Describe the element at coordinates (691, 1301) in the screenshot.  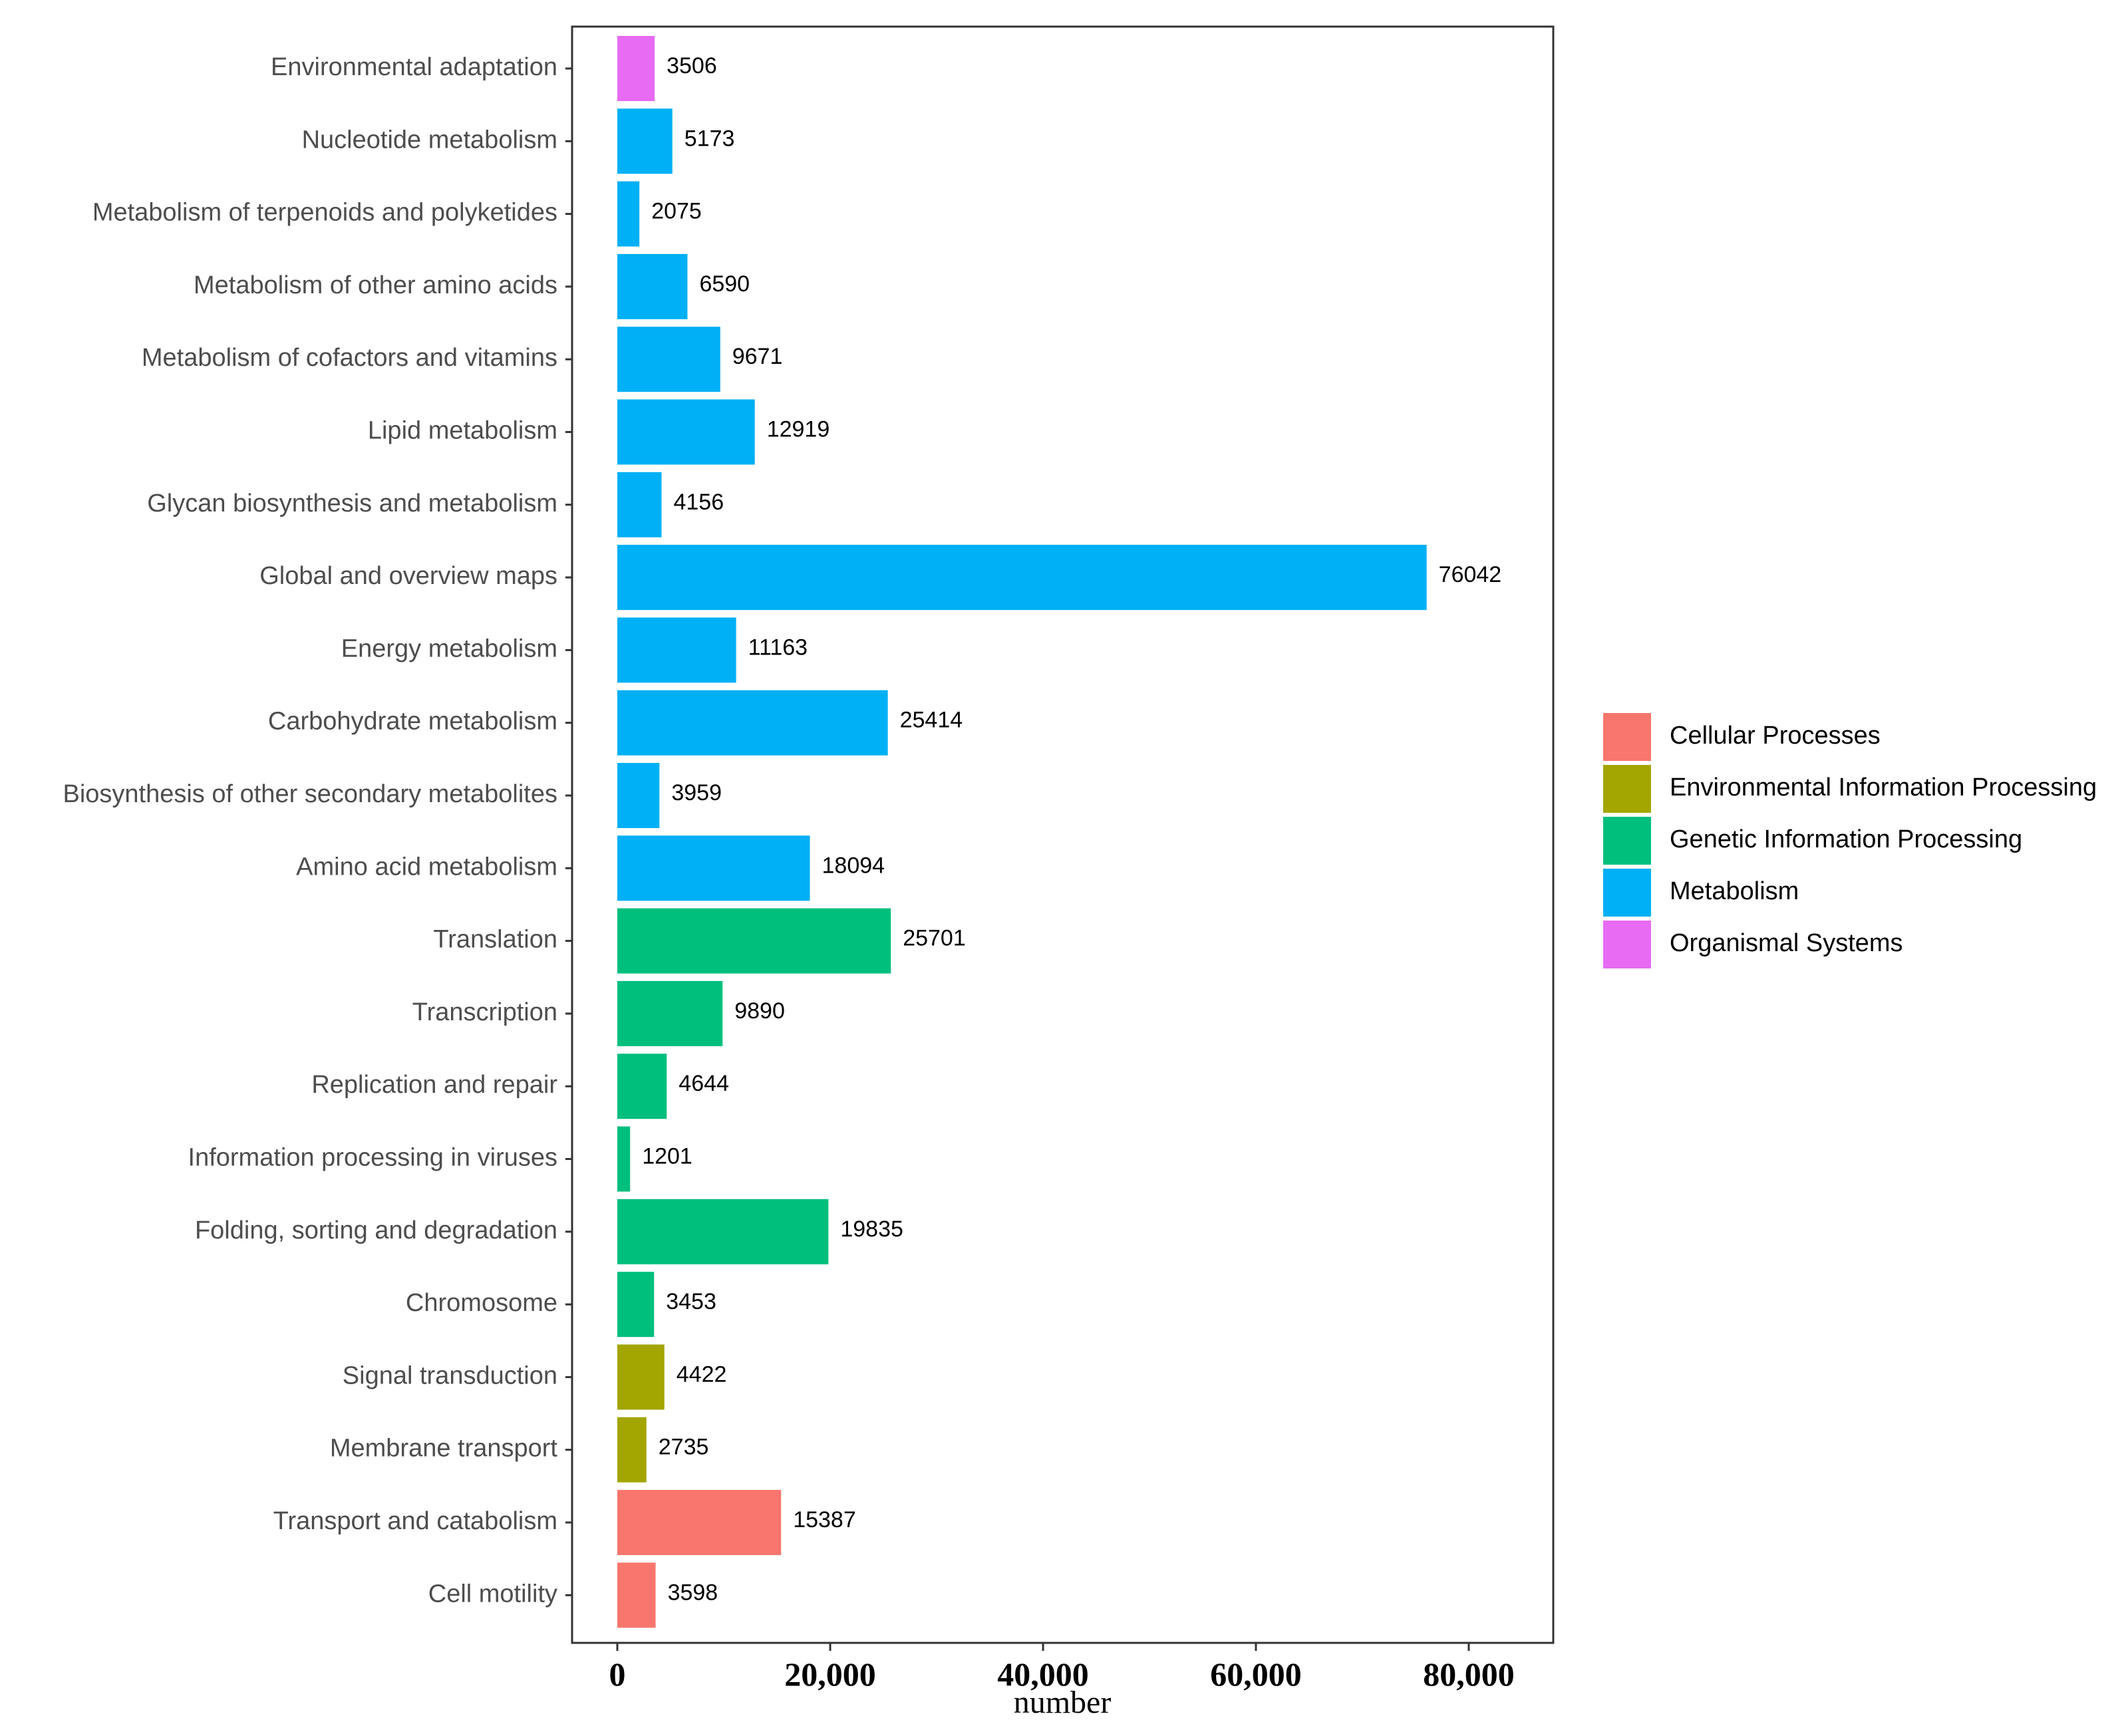
I see `value-label-chromosome: 3453` at that location.